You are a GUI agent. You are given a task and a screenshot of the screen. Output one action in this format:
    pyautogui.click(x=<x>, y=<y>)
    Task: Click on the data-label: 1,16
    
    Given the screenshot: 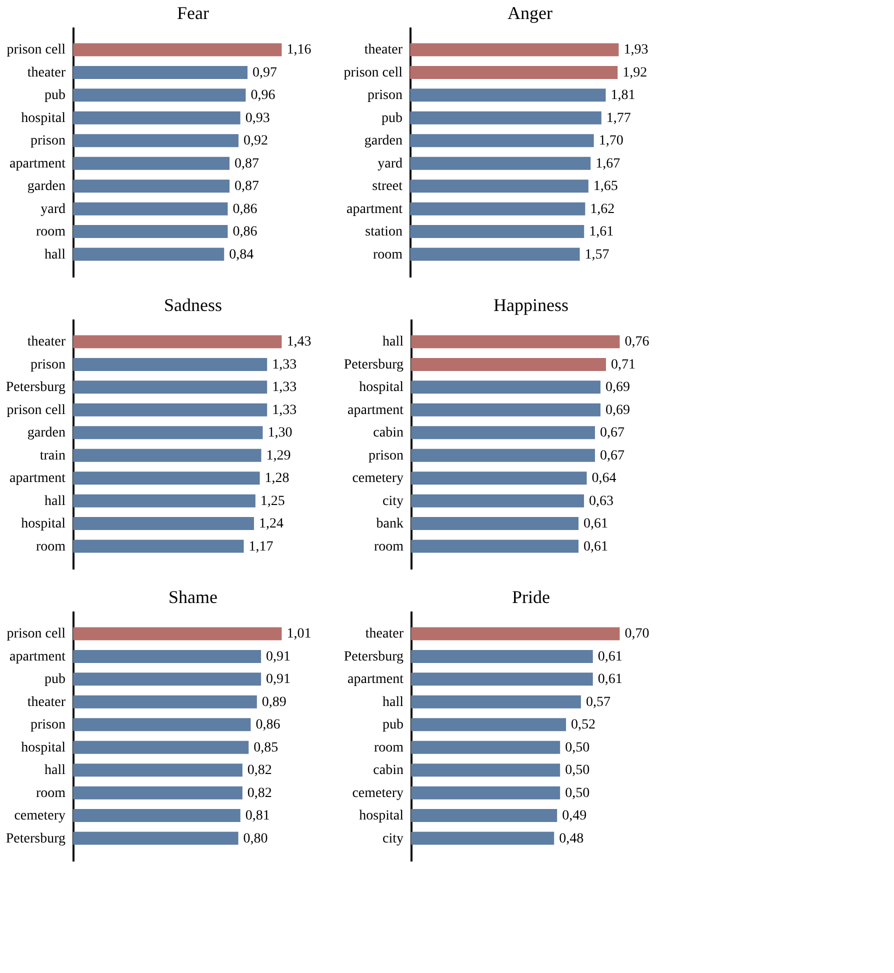 What is the action you would take?
    pyautogui.click(x=299, y=50)
    